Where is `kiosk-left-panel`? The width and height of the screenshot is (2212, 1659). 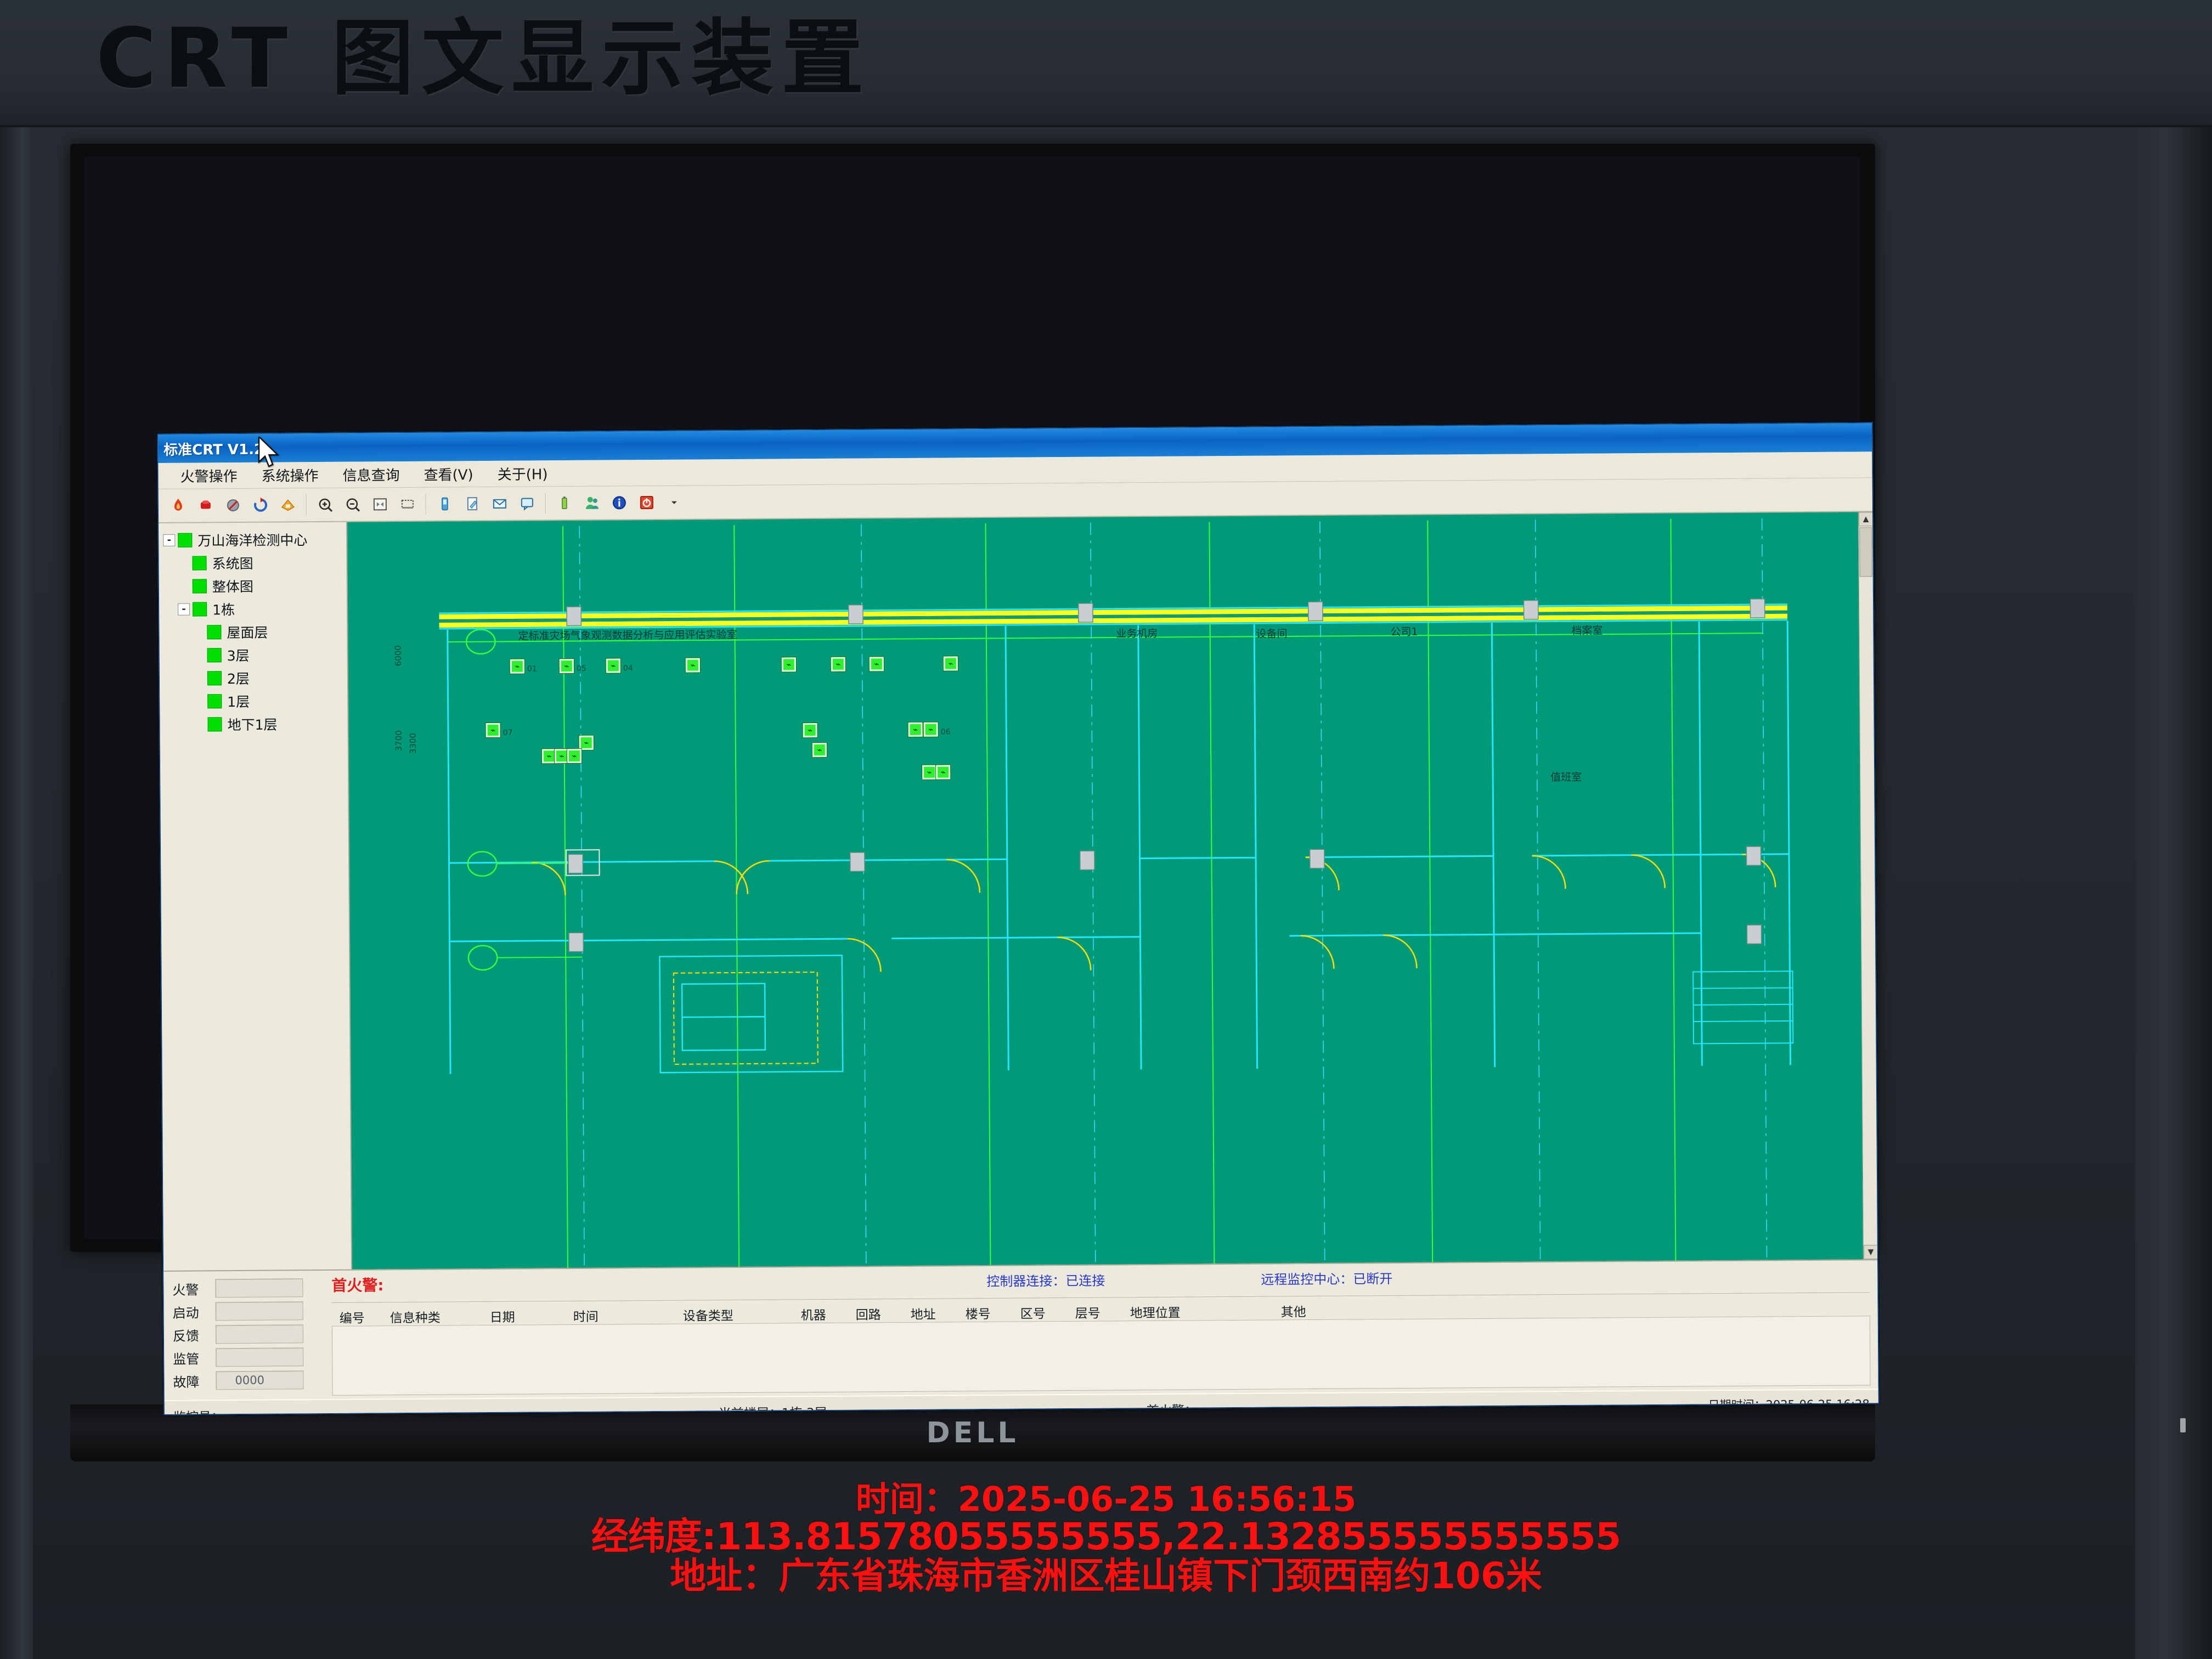
kiosk-left-panel is located at coordinates (16, 893).